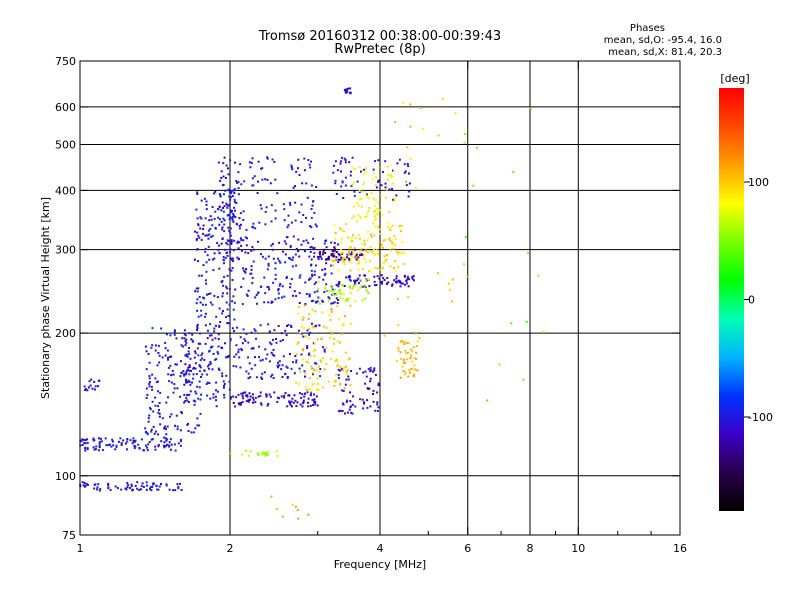 The width and height of the screenshot is (800, 600). What do you see at coordinates (45, 298) in the screenshot?
I see `y-axis-label: Stationary phase Virtual Height [km]` at bounding box center [45, 298].